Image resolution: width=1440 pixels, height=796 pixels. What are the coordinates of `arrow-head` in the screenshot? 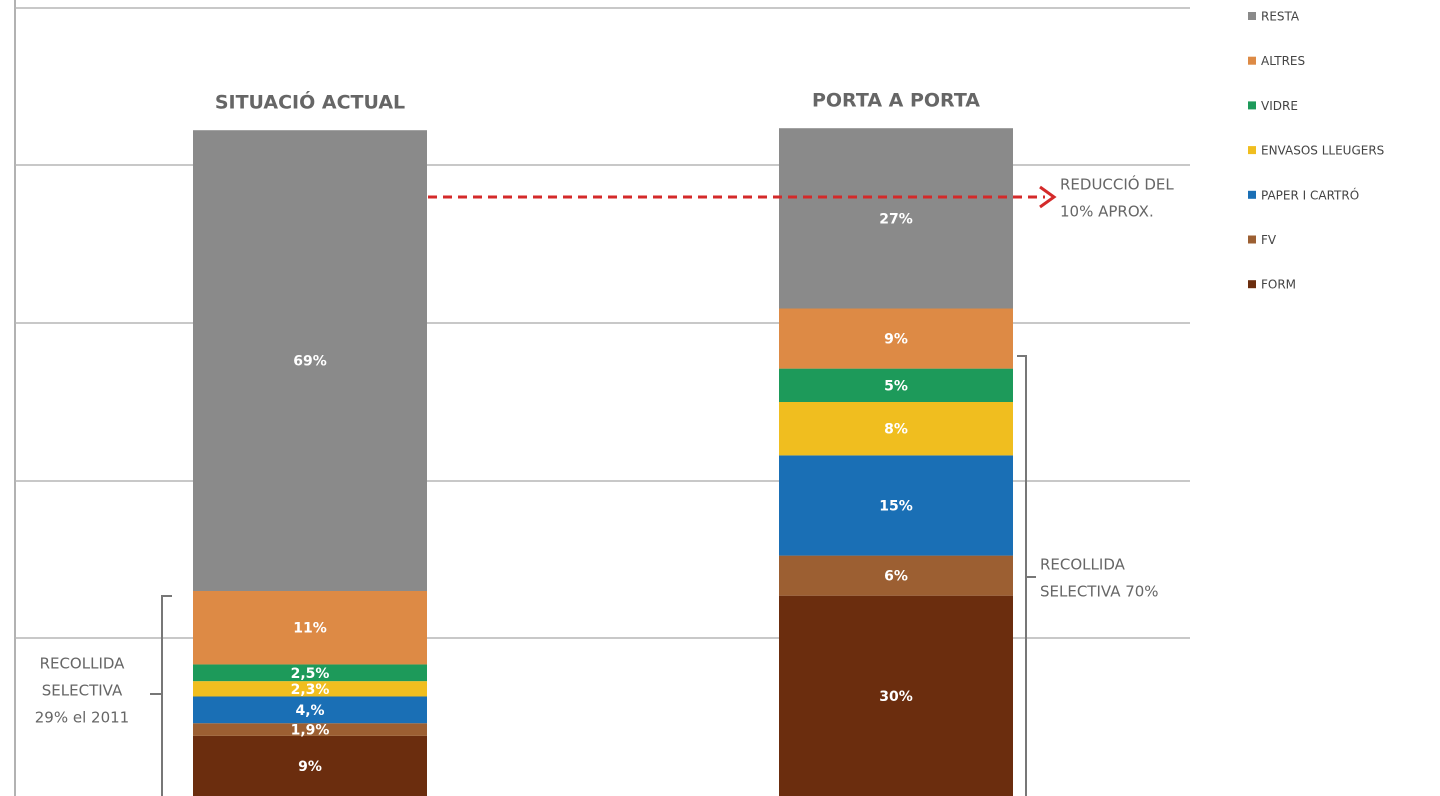 It's located at (1048, 197).